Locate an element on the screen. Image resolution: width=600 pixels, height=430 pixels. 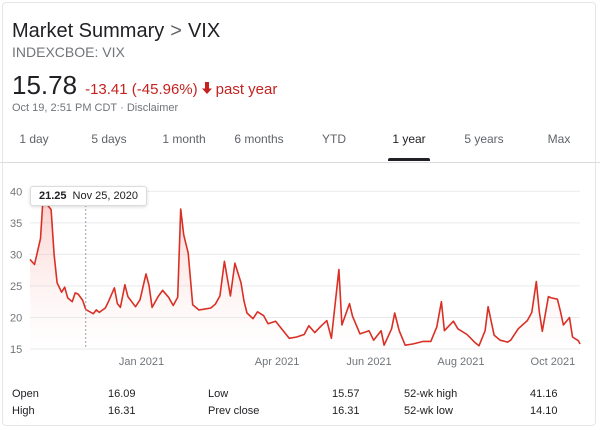
change-period: past year is located at coordinates (246, 89).